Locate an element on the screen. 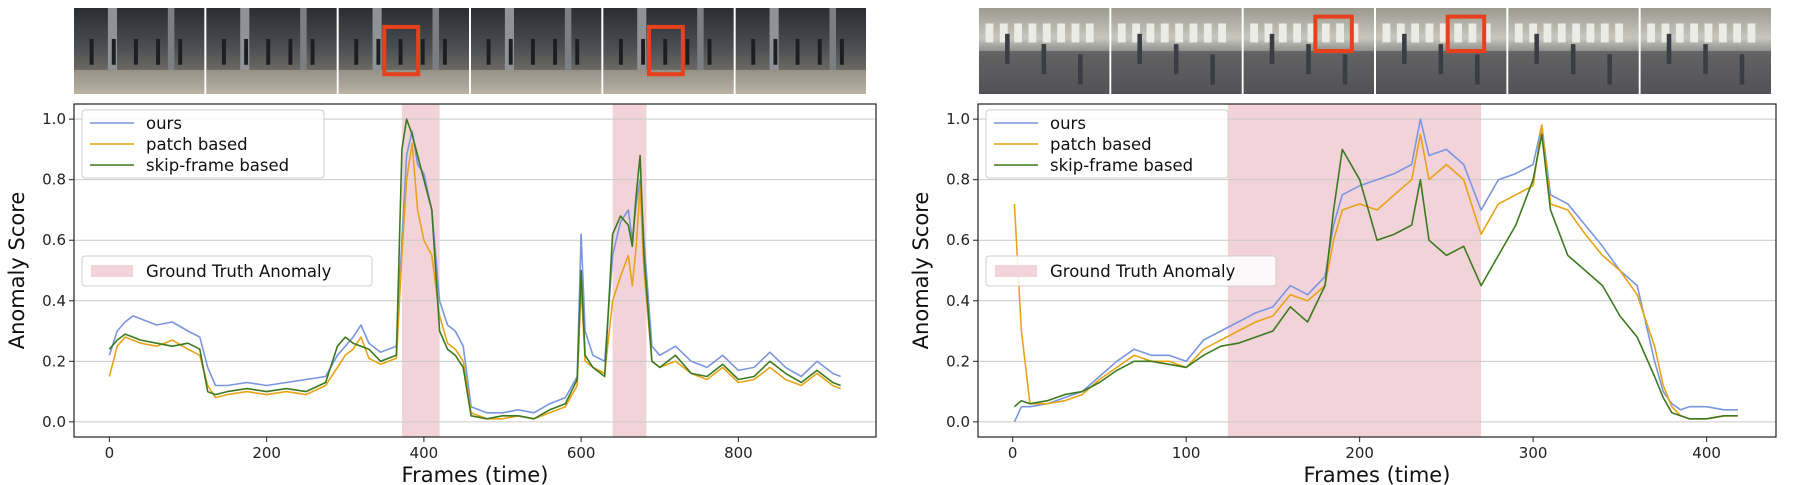 The height and width of the screenshot is (485, 1794). x-ticks: 0 200 400 600 800 is located at coordinates (429, 449).